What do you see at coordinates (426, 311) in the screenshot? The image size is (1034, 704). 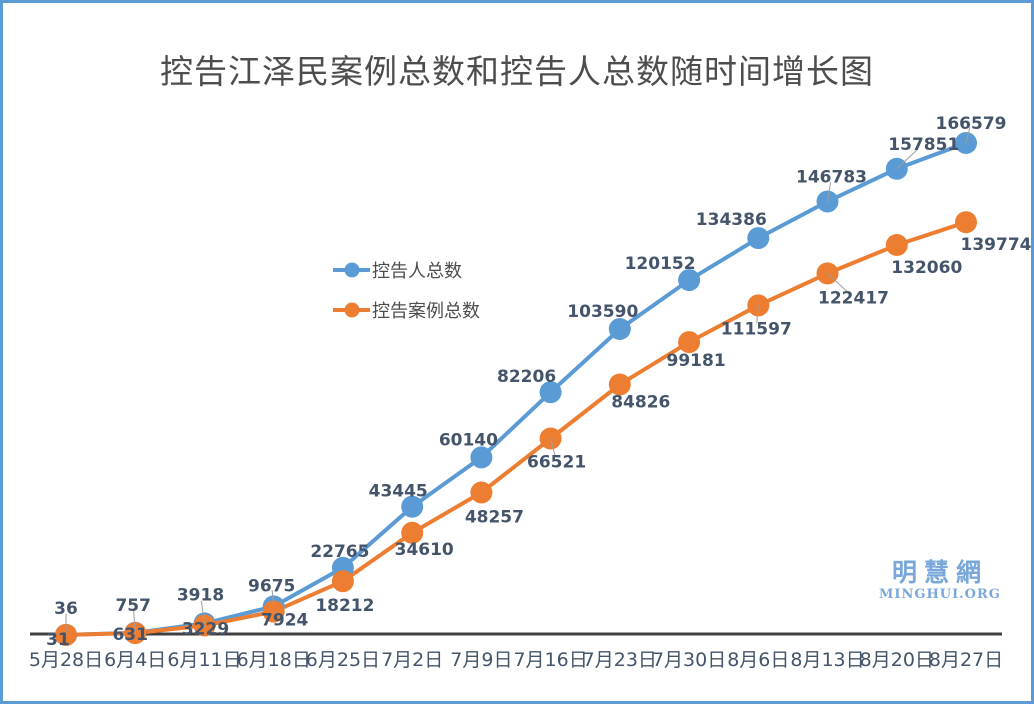 I see `legend-label: 控告案例总数` at bounding box center [426, 311].